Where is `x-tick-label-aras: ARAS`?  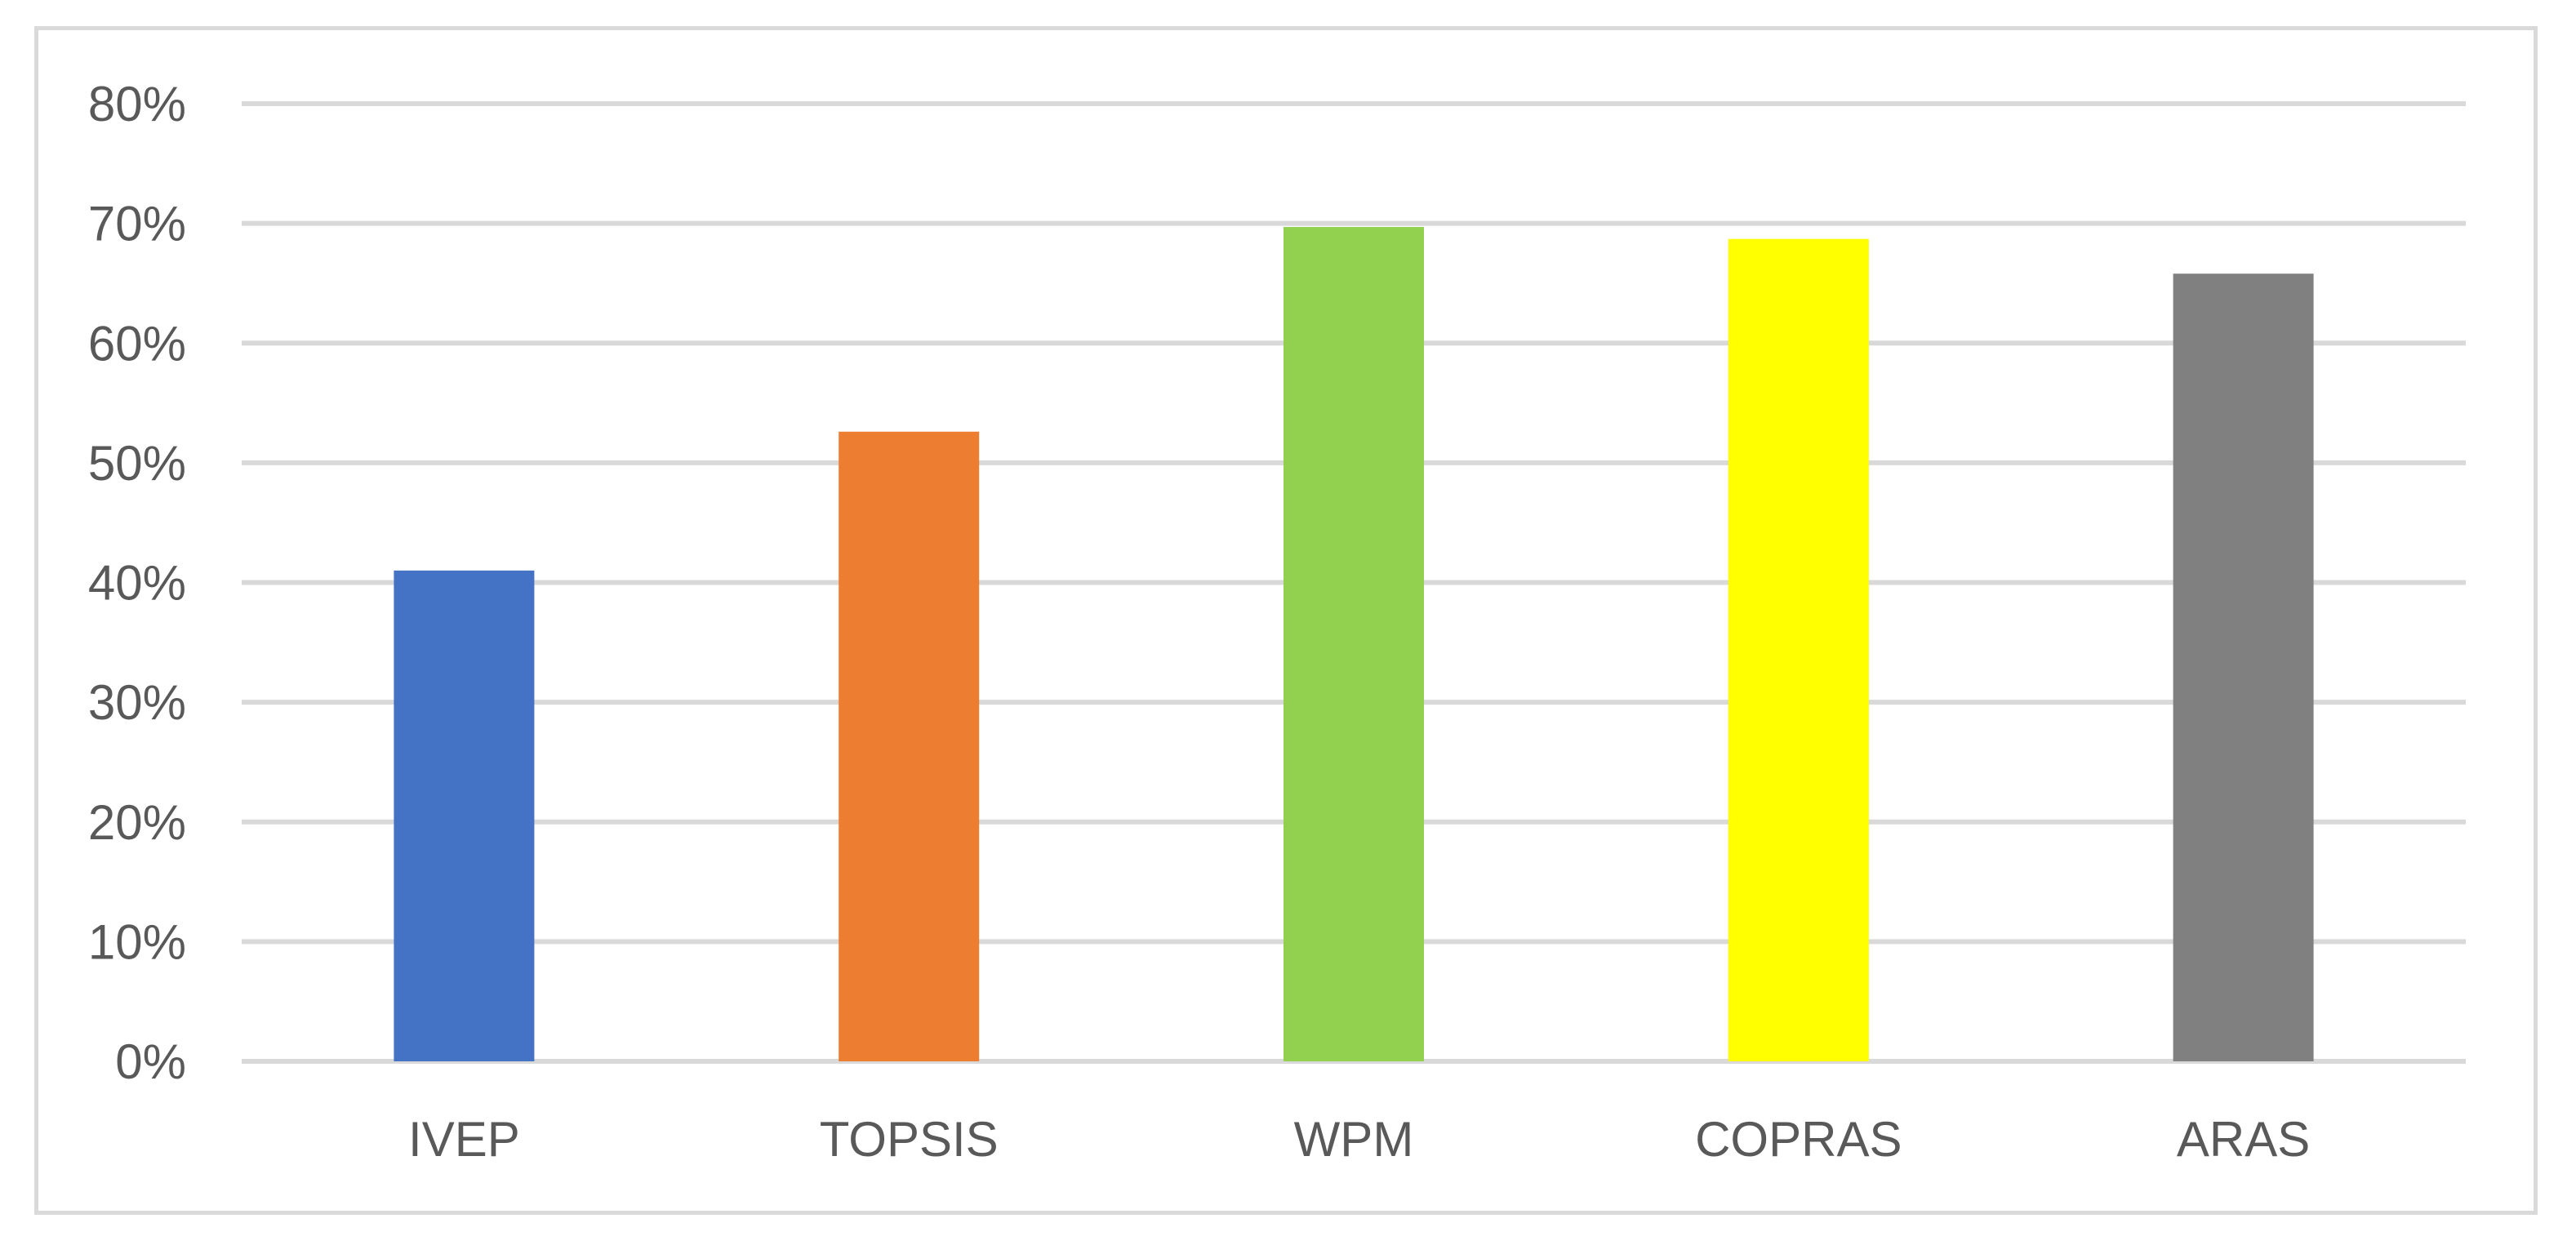 x-tick-label-aras: ARAS is located at coordinates (2243, 1139).